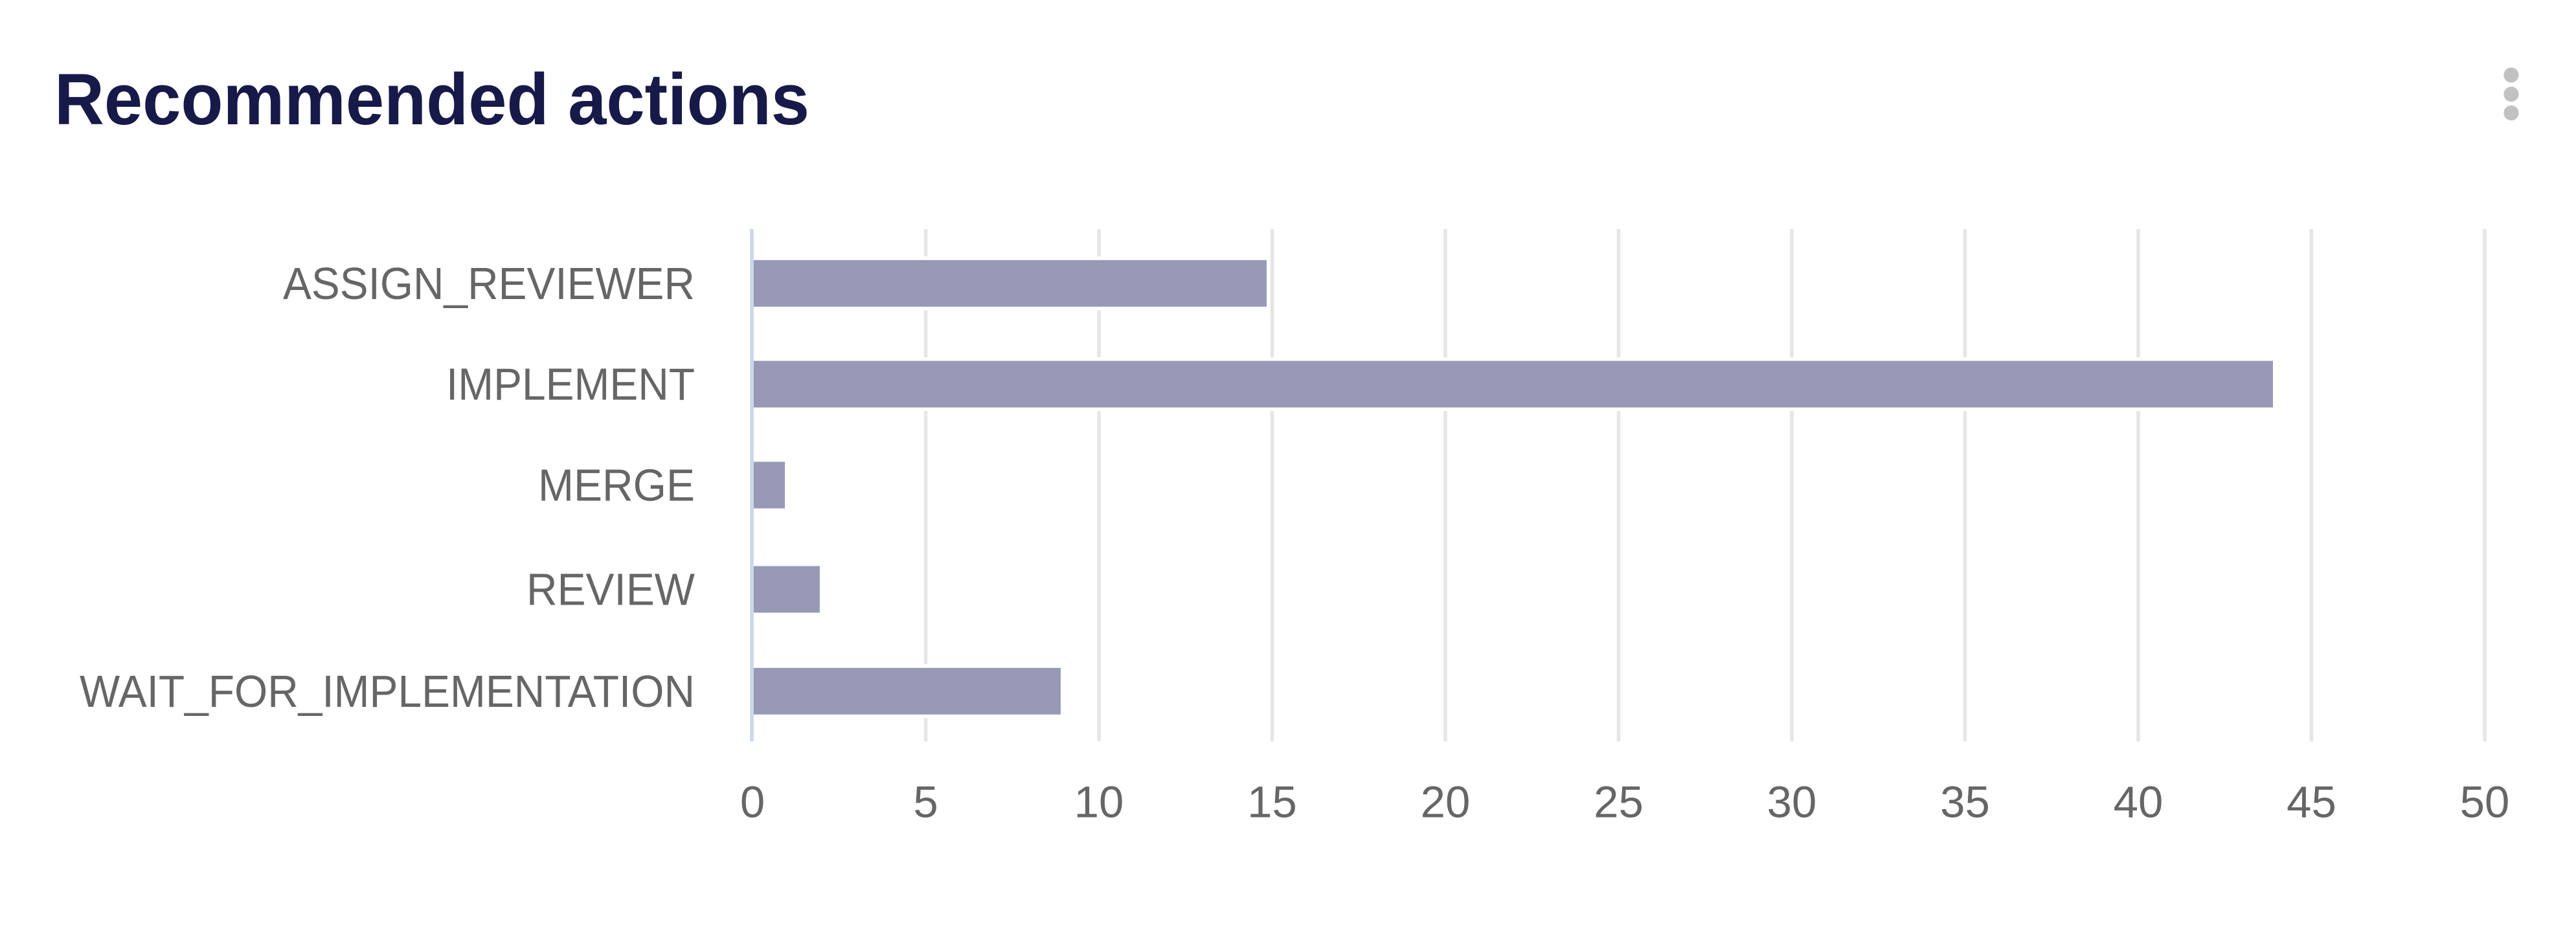  What do you see at coordinates (616, 485) in the screenshot?
I see `svg-text: MERGE` at bounding box center [616, 485].